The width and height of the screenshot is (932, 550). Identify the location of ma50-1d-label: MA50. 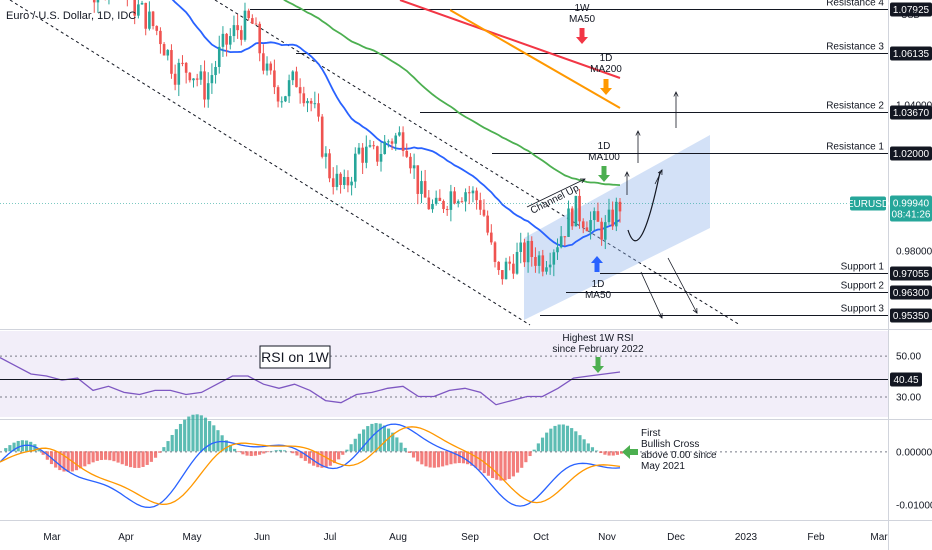
(598, 295).